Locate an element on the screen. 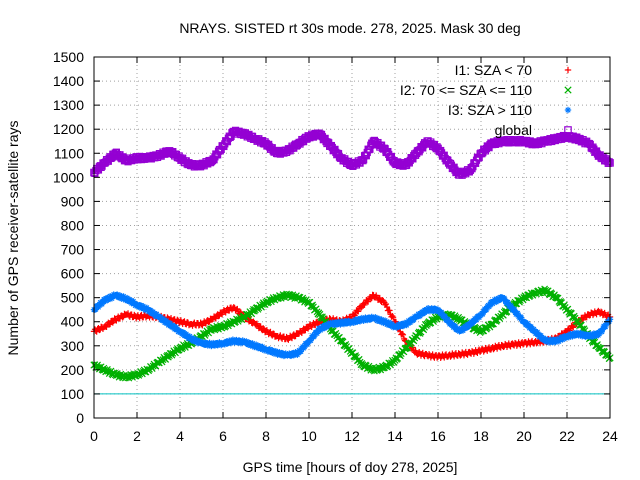  y-tick-label: 500 is located at coordinates (73, 298).